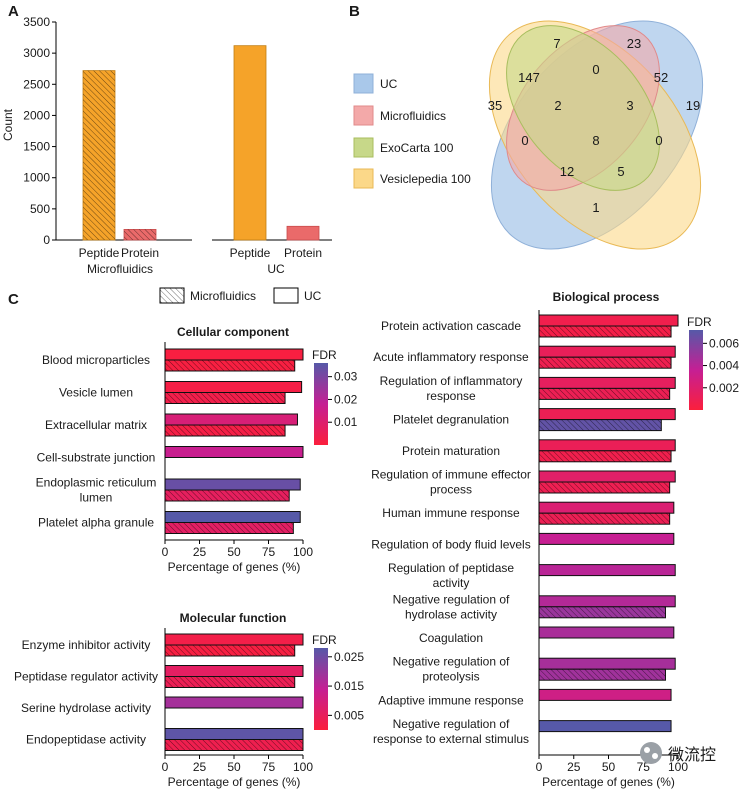 The image size is (739, 791). Describe the element at coordinates (36, 178) in the screenshot. I see `y-tick-label: 1000` at that location.